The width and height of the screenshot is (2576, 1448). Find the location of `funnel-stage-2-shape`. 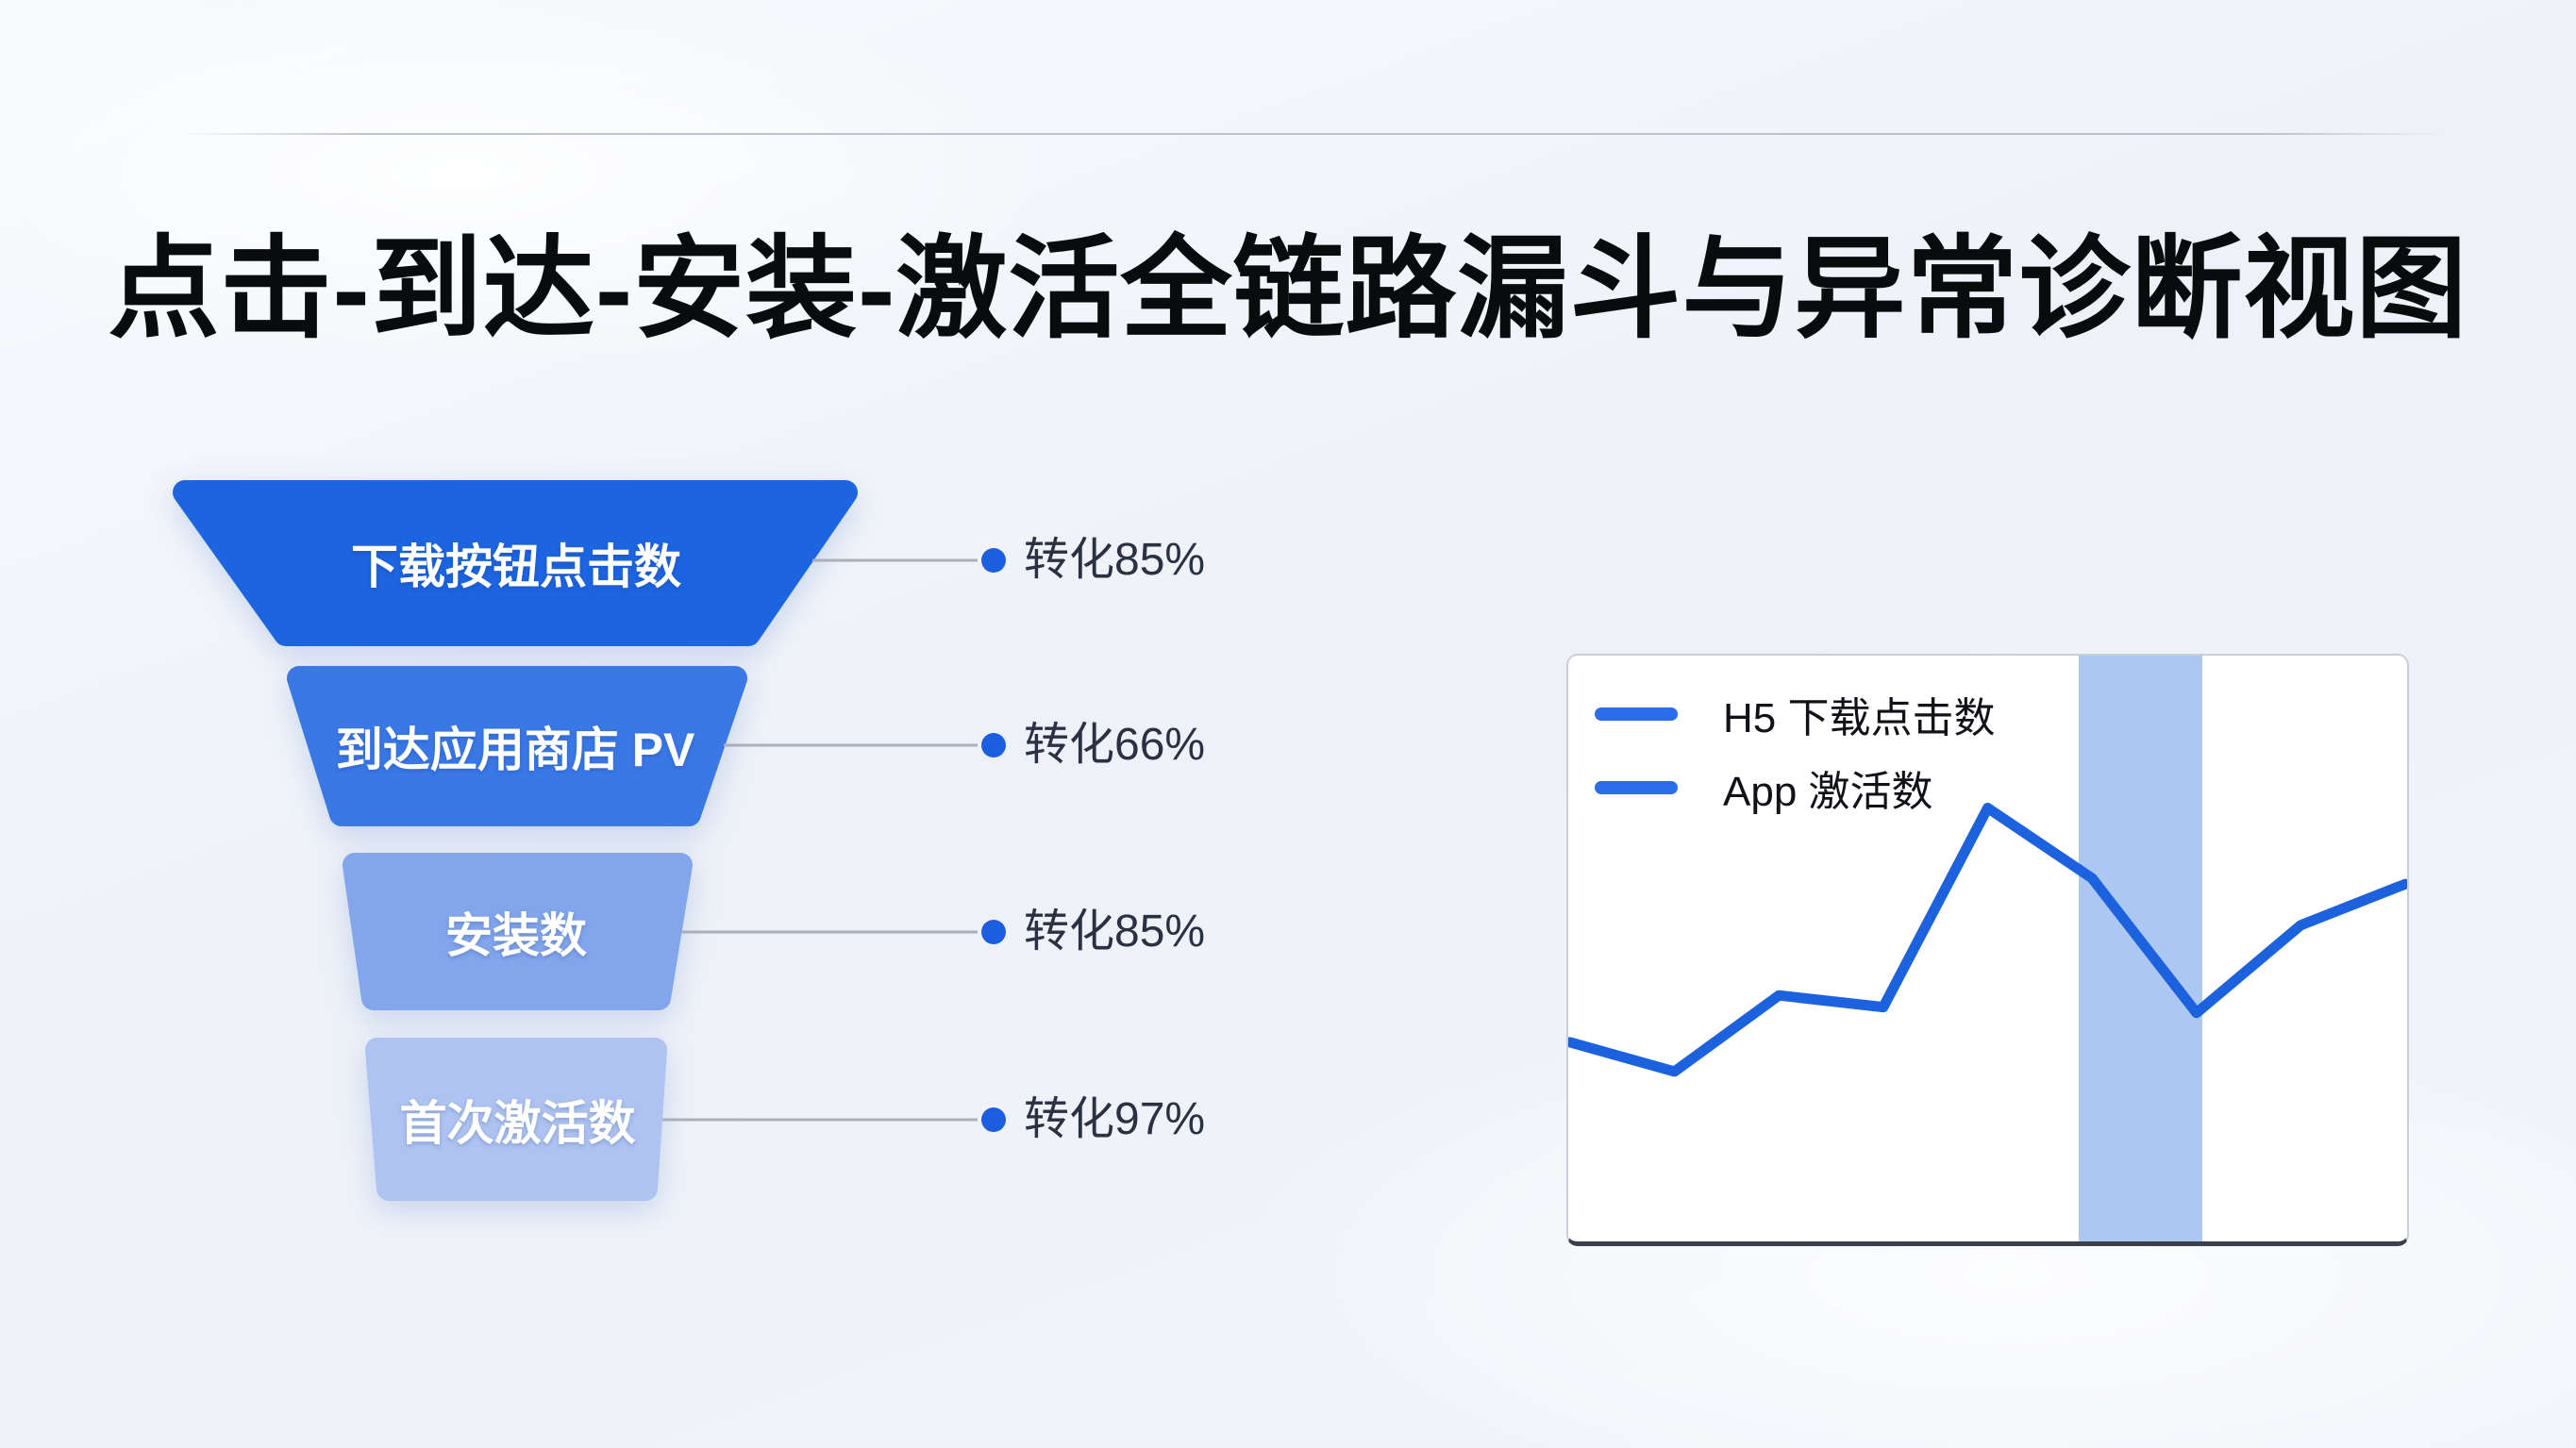

funnel-stage-2-shape is located at coordinates (517, 746).